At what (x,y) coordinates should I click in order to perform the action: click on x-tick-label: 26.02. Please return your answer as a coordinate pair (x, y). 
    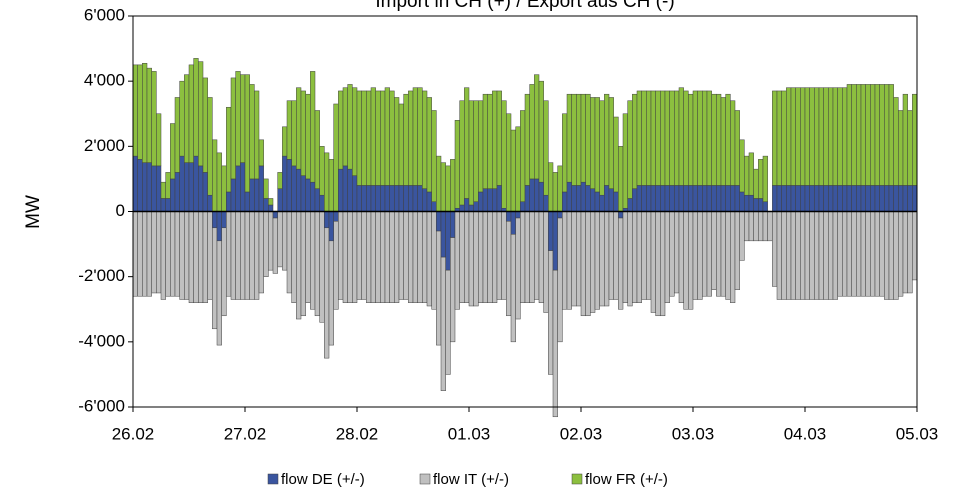
    Looking at the image, I should click on (133, 433).